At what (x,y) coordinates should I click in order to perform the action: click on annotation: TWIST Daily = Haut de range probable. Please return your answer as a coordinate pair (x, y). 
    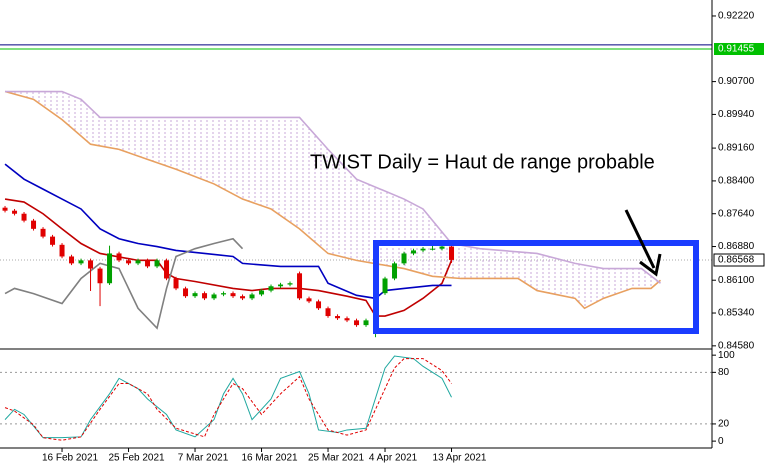
    Looking at the image, I should click on (482, 162).